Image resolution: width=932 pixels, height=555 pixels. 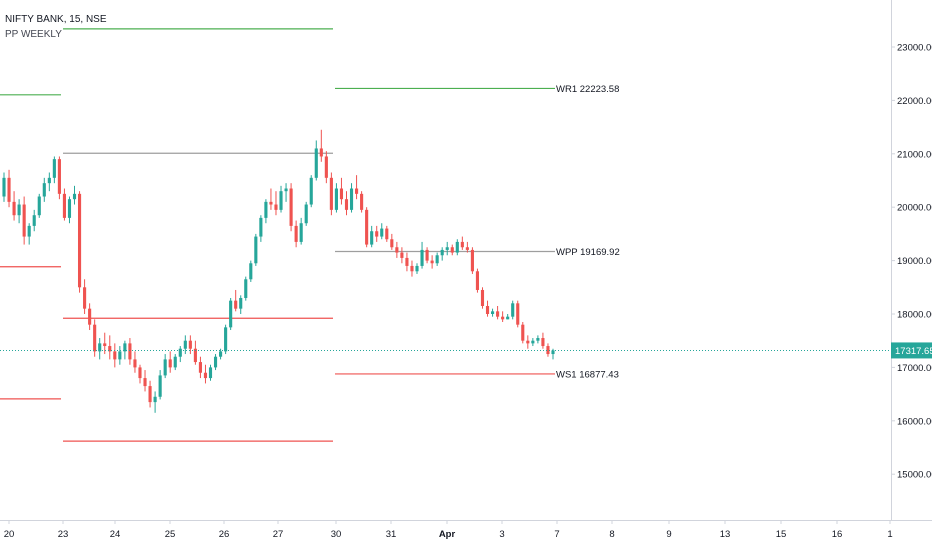 I want to click on price-axis-label: 21000.00, so click(x=914, y=154).